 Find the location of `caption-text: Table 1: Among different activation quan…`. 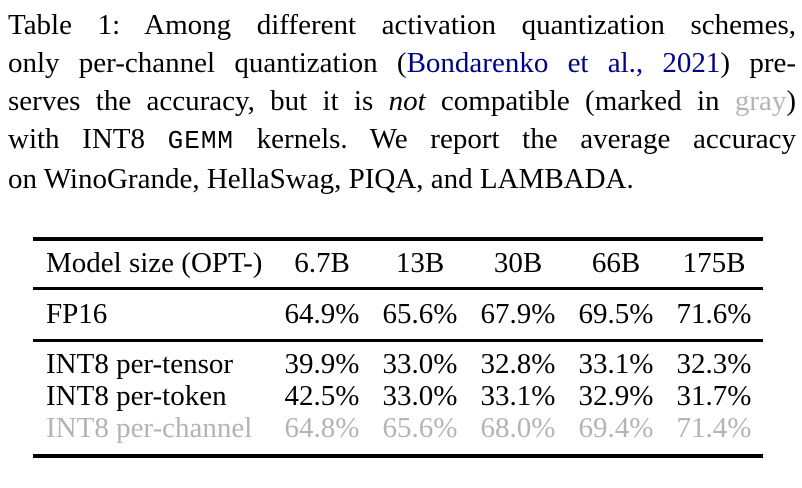

caption-text: Table 1: Among different activation quan… is located at coordinates (402, 25).